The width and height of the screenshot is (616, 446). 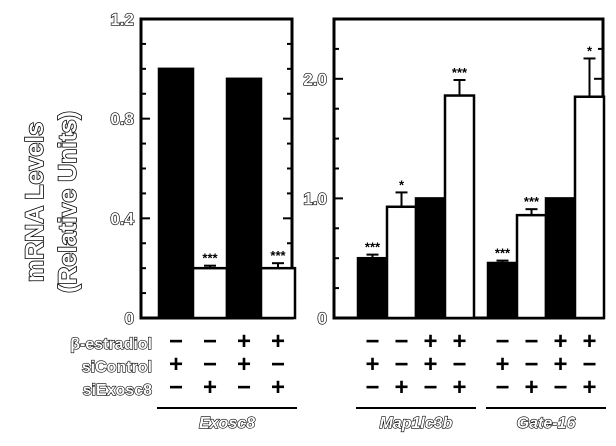 I want to click on y-tick-label: 2.0, so click(x=315, y=79).